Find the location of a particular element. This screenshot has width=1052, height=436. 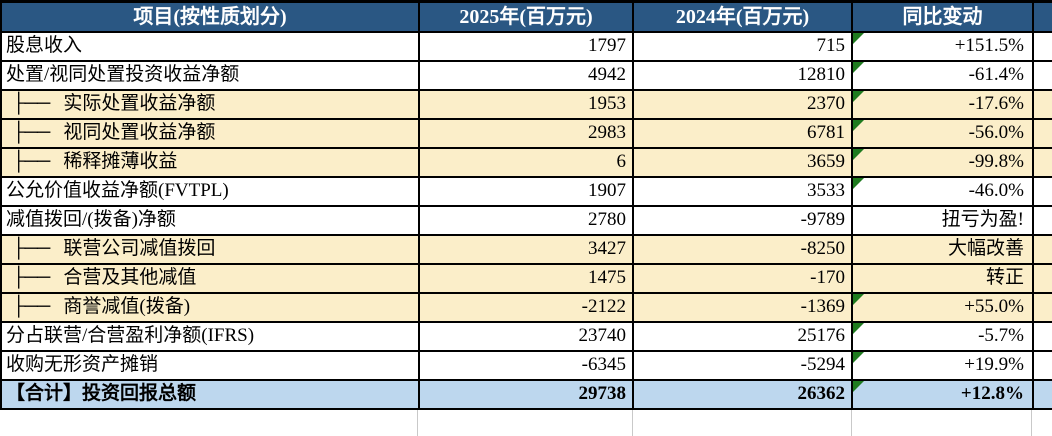

yoy-change-cell: +19.9% is located at coordinates (942, 365).